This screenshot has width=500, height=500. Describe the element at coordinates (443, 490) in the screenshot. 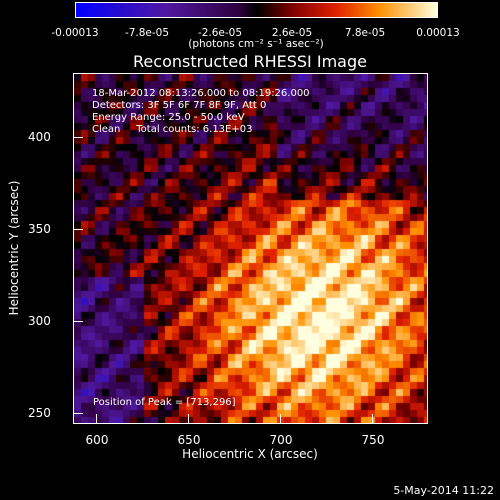

I see `date-stamp: 5-May-2014 11:22` at that location.